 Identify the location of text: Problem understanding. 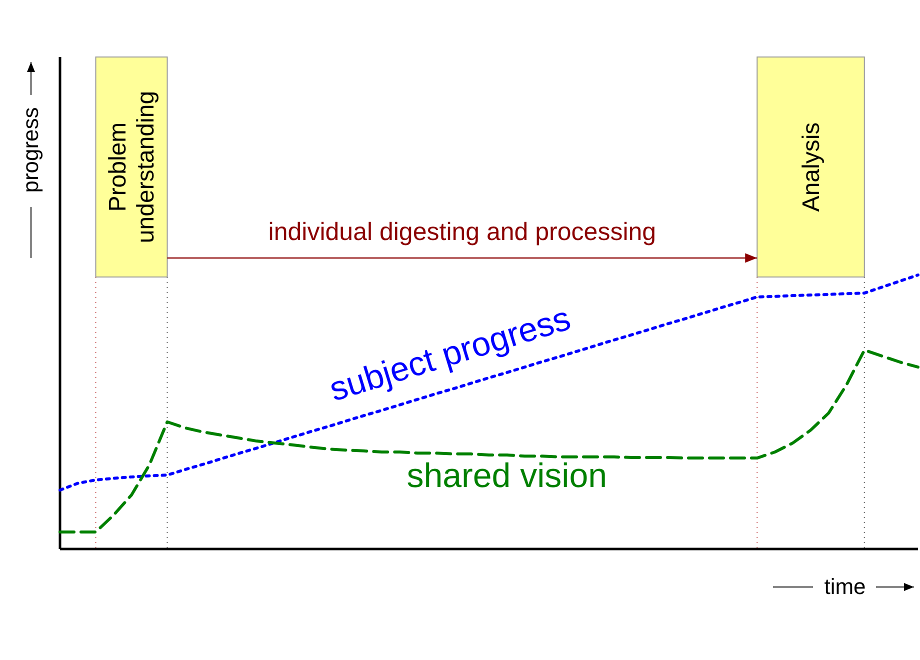
(132, 167).